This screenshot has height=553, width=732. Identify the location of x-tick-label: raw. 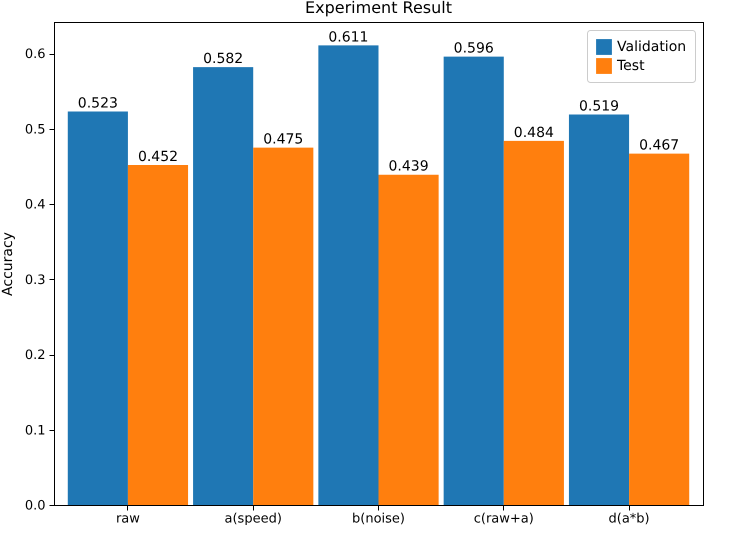
(128, 519).